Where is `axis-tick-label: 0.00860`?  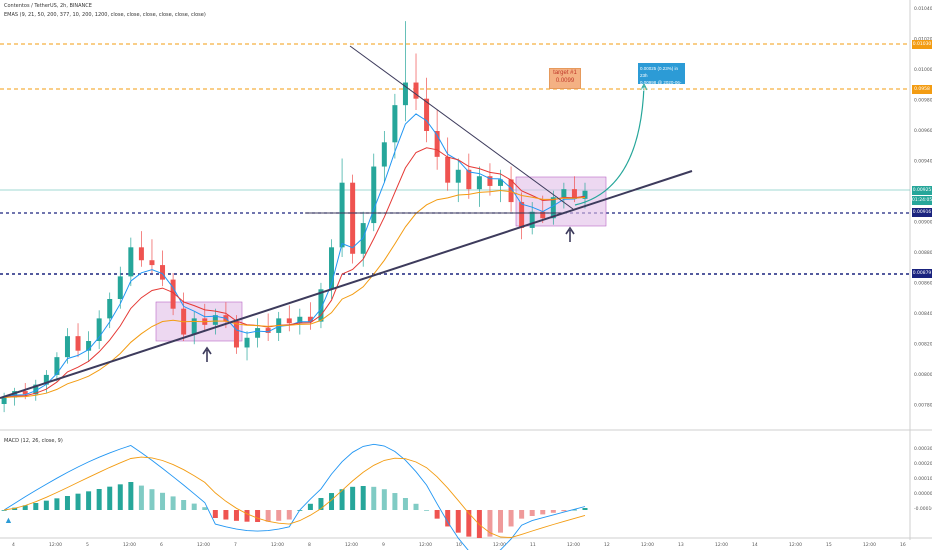 axis-tick-label: 0.00860 is located at coordinates (923, 284).